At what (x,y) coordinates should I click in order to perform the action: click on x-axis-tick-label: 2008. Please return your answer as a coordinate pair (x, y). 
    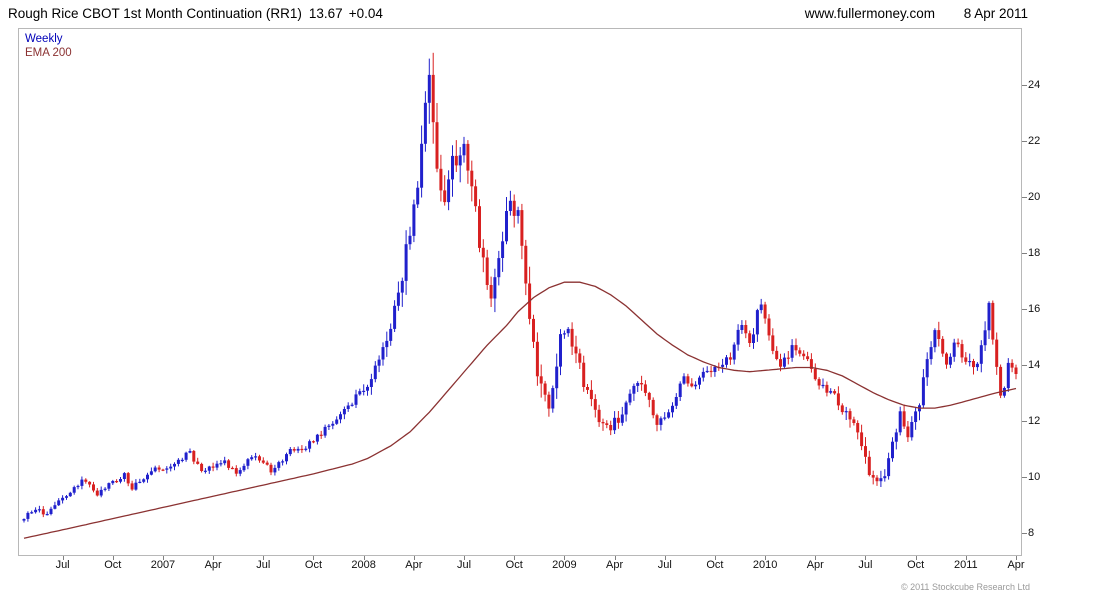
    Looking at the image, I should click on (363, 565).